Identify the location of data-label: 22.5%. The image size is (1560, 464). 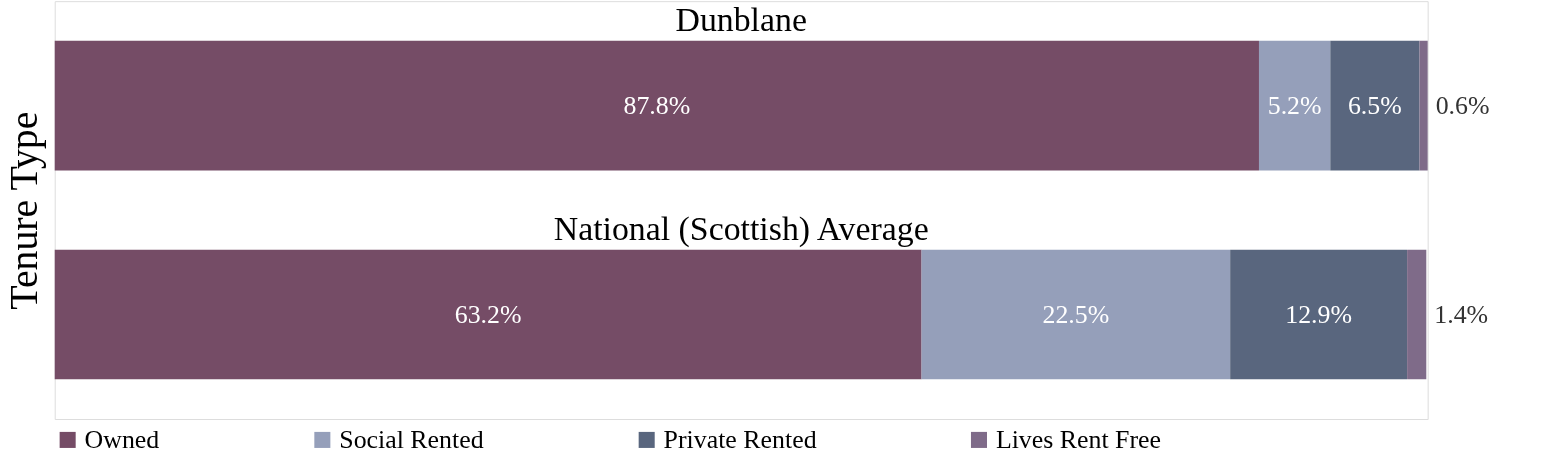
(1076, 314).